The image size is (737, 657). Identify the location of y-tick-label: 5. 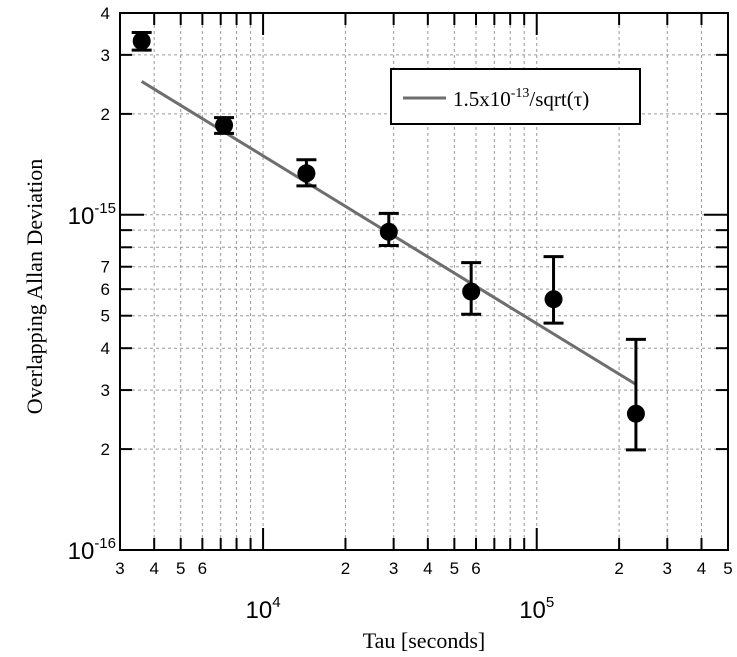
(105, 316).